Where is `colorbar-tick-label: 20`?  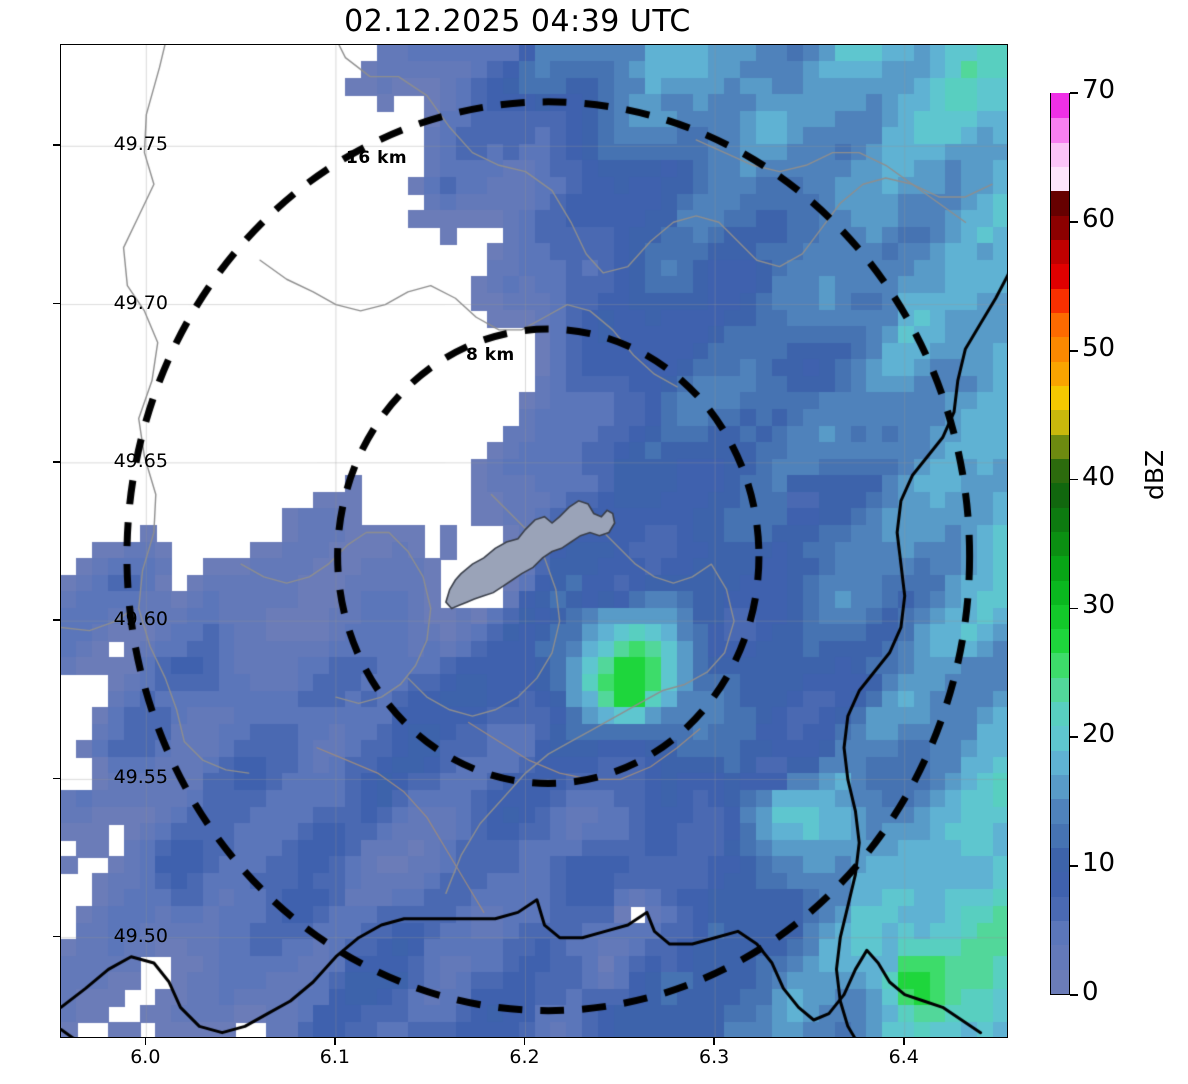
colorbar-tick-label: 20 is located at coordinates (1099, 734).